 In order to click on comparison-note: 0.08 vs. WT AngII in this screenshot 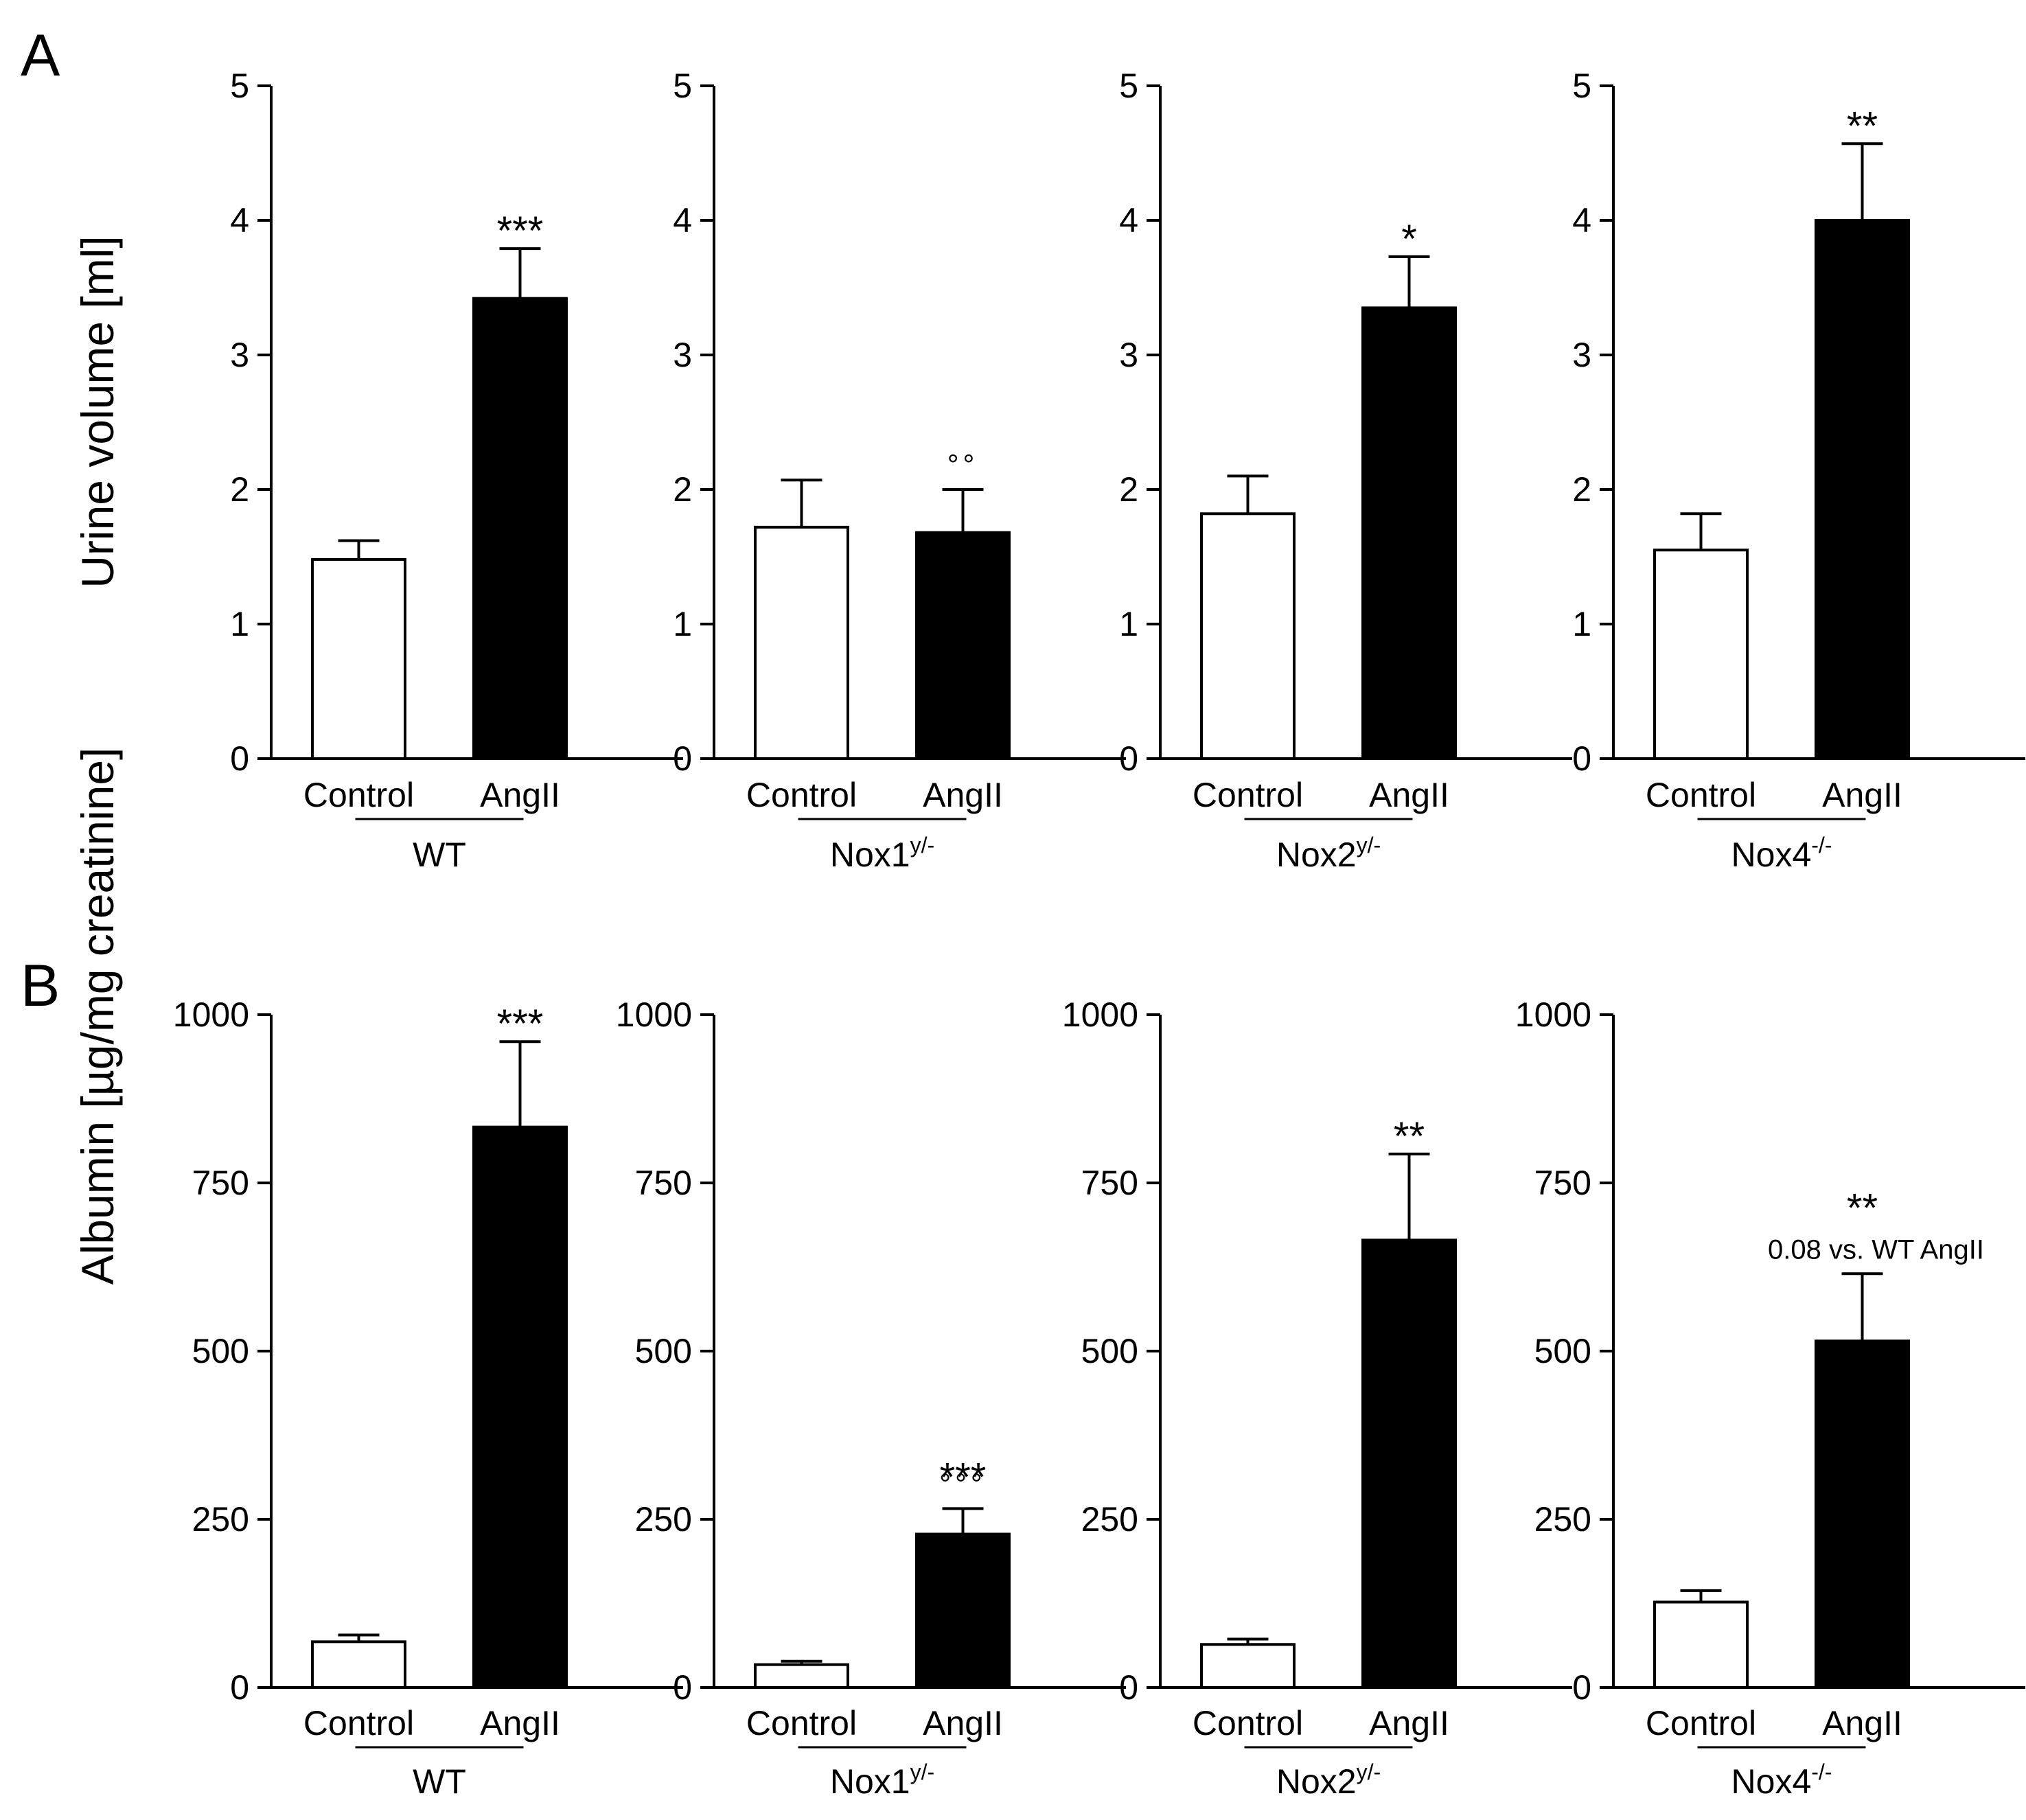, I will do `click(1876, 1249)`.